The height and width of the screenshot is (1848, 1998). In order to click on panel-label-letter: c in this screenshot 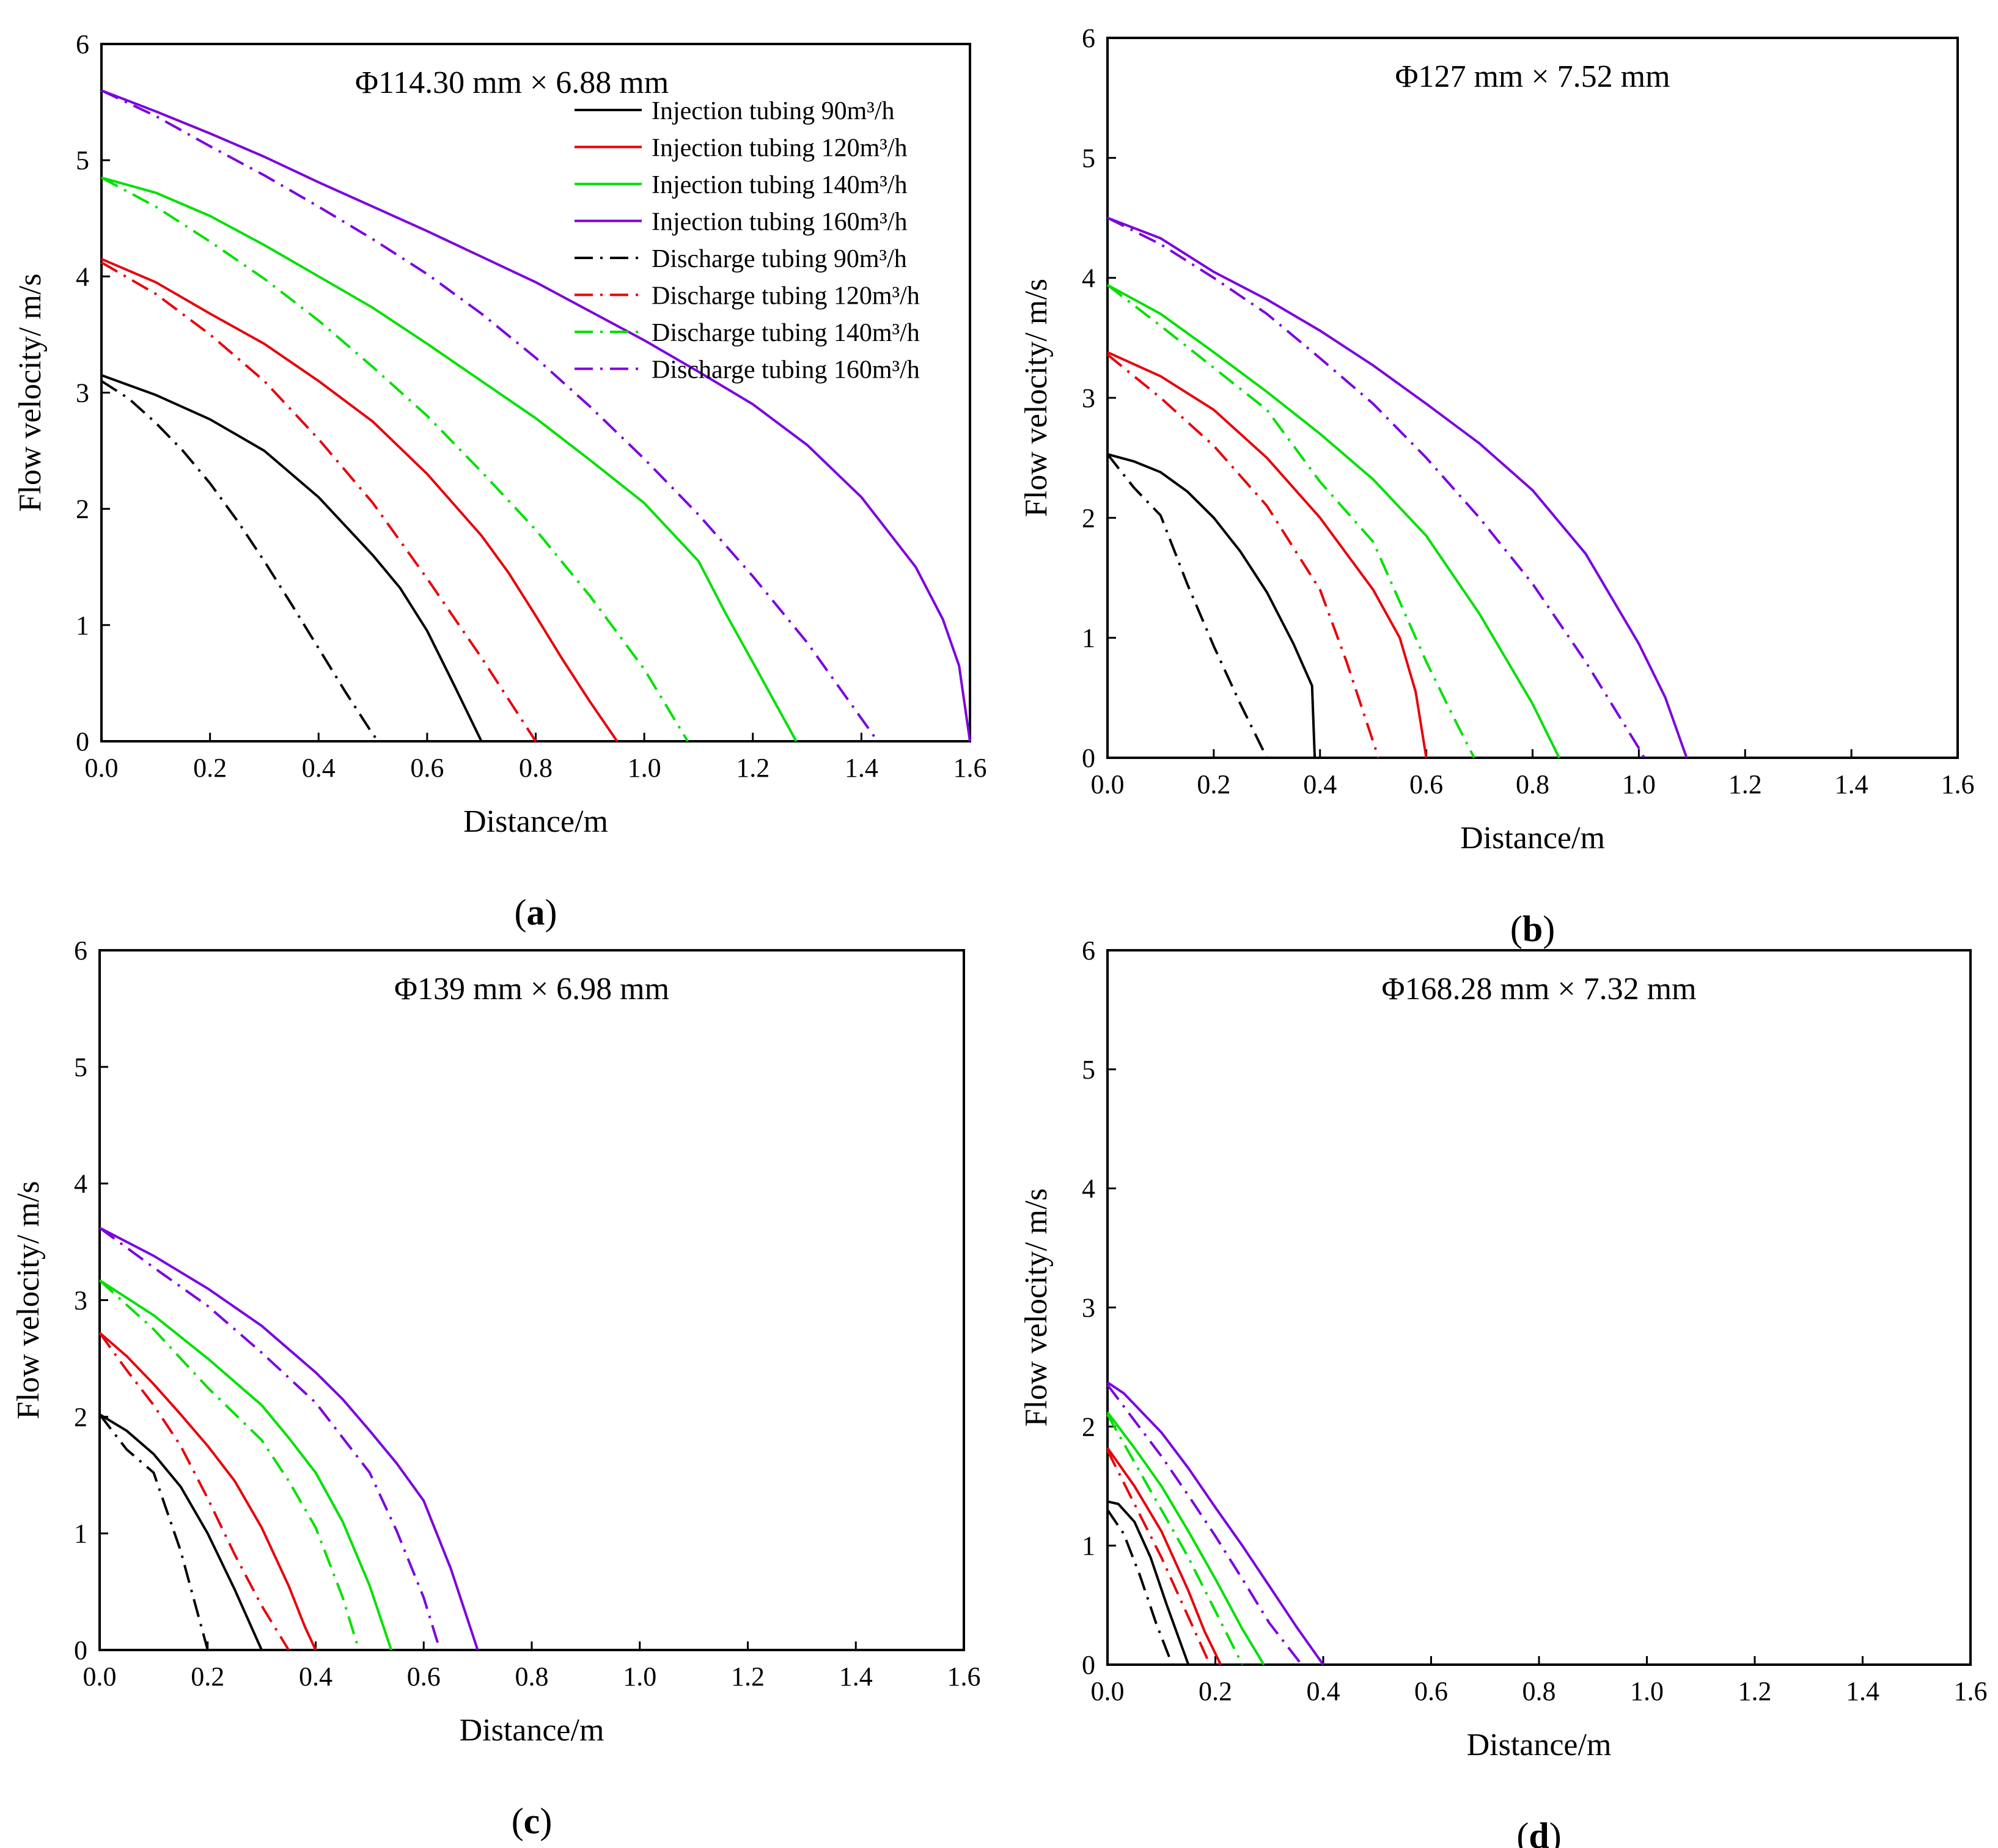, I will do `click(532, 1821)`.